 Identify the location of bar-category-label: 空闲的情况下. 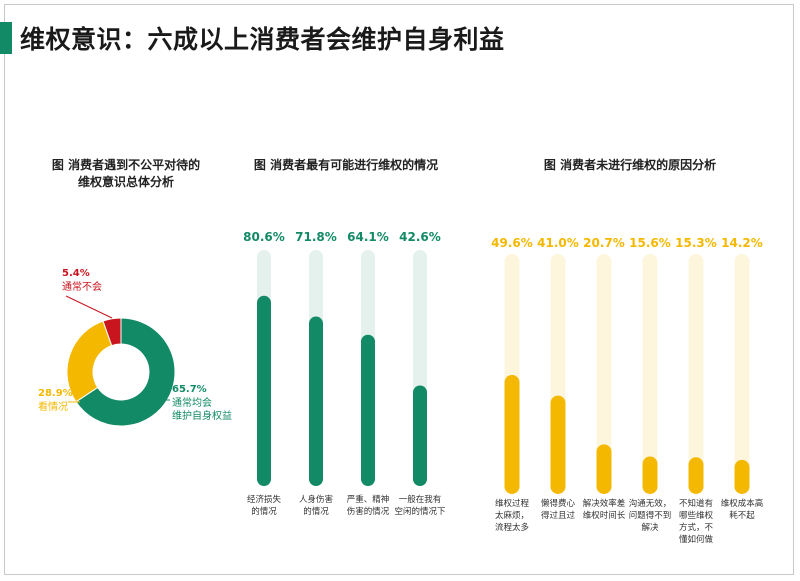
(420, 511).